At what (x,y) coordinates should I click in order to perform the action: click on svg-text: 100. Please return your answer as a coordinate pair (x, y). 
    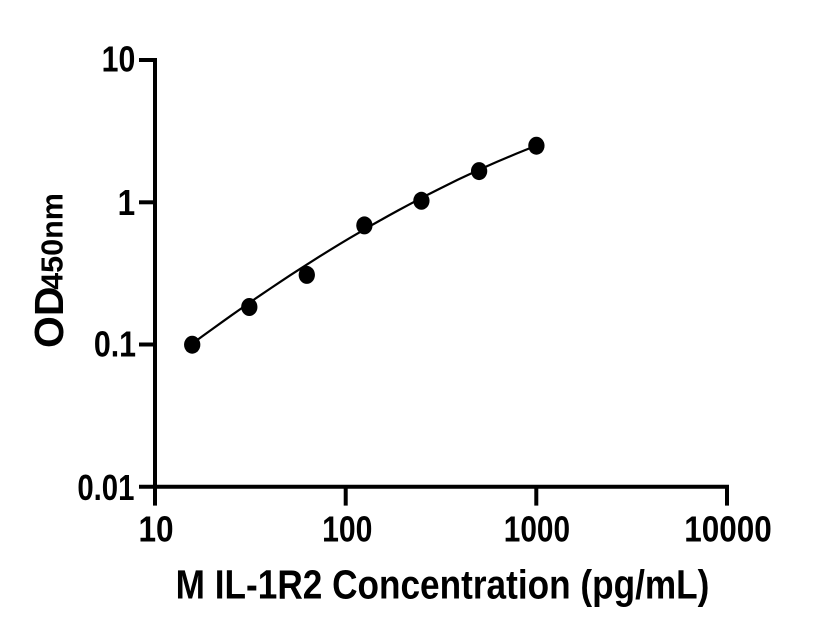
    Looking at the image, I should click on (347, 530).